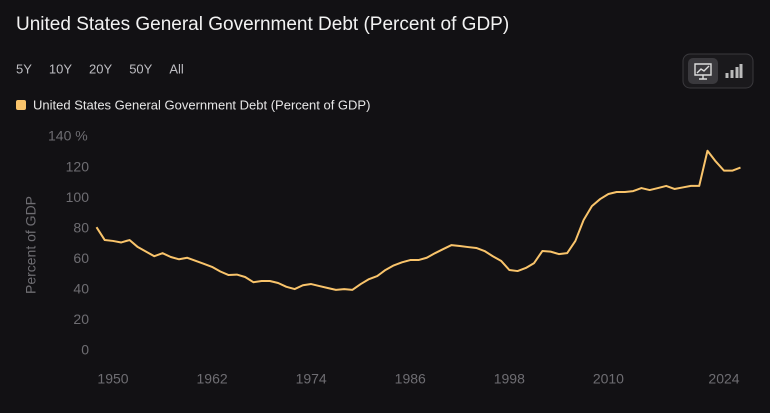 The image size is (770, 413). What do you see at coordinates (723, 379) in the screenshot?
I see `x-tick-label: 2024` at bounding box center [723, 379].